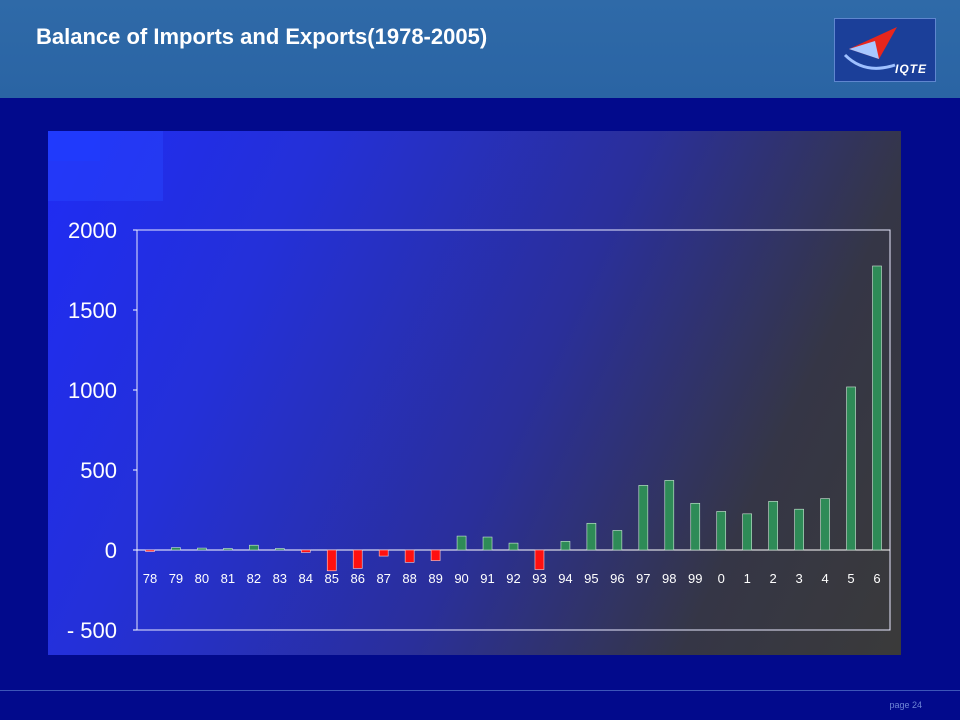  What do you see at coordinates (461, 578) in the screenshot?
I see `x-tick-label: 90` at bounding box center [461, 578].